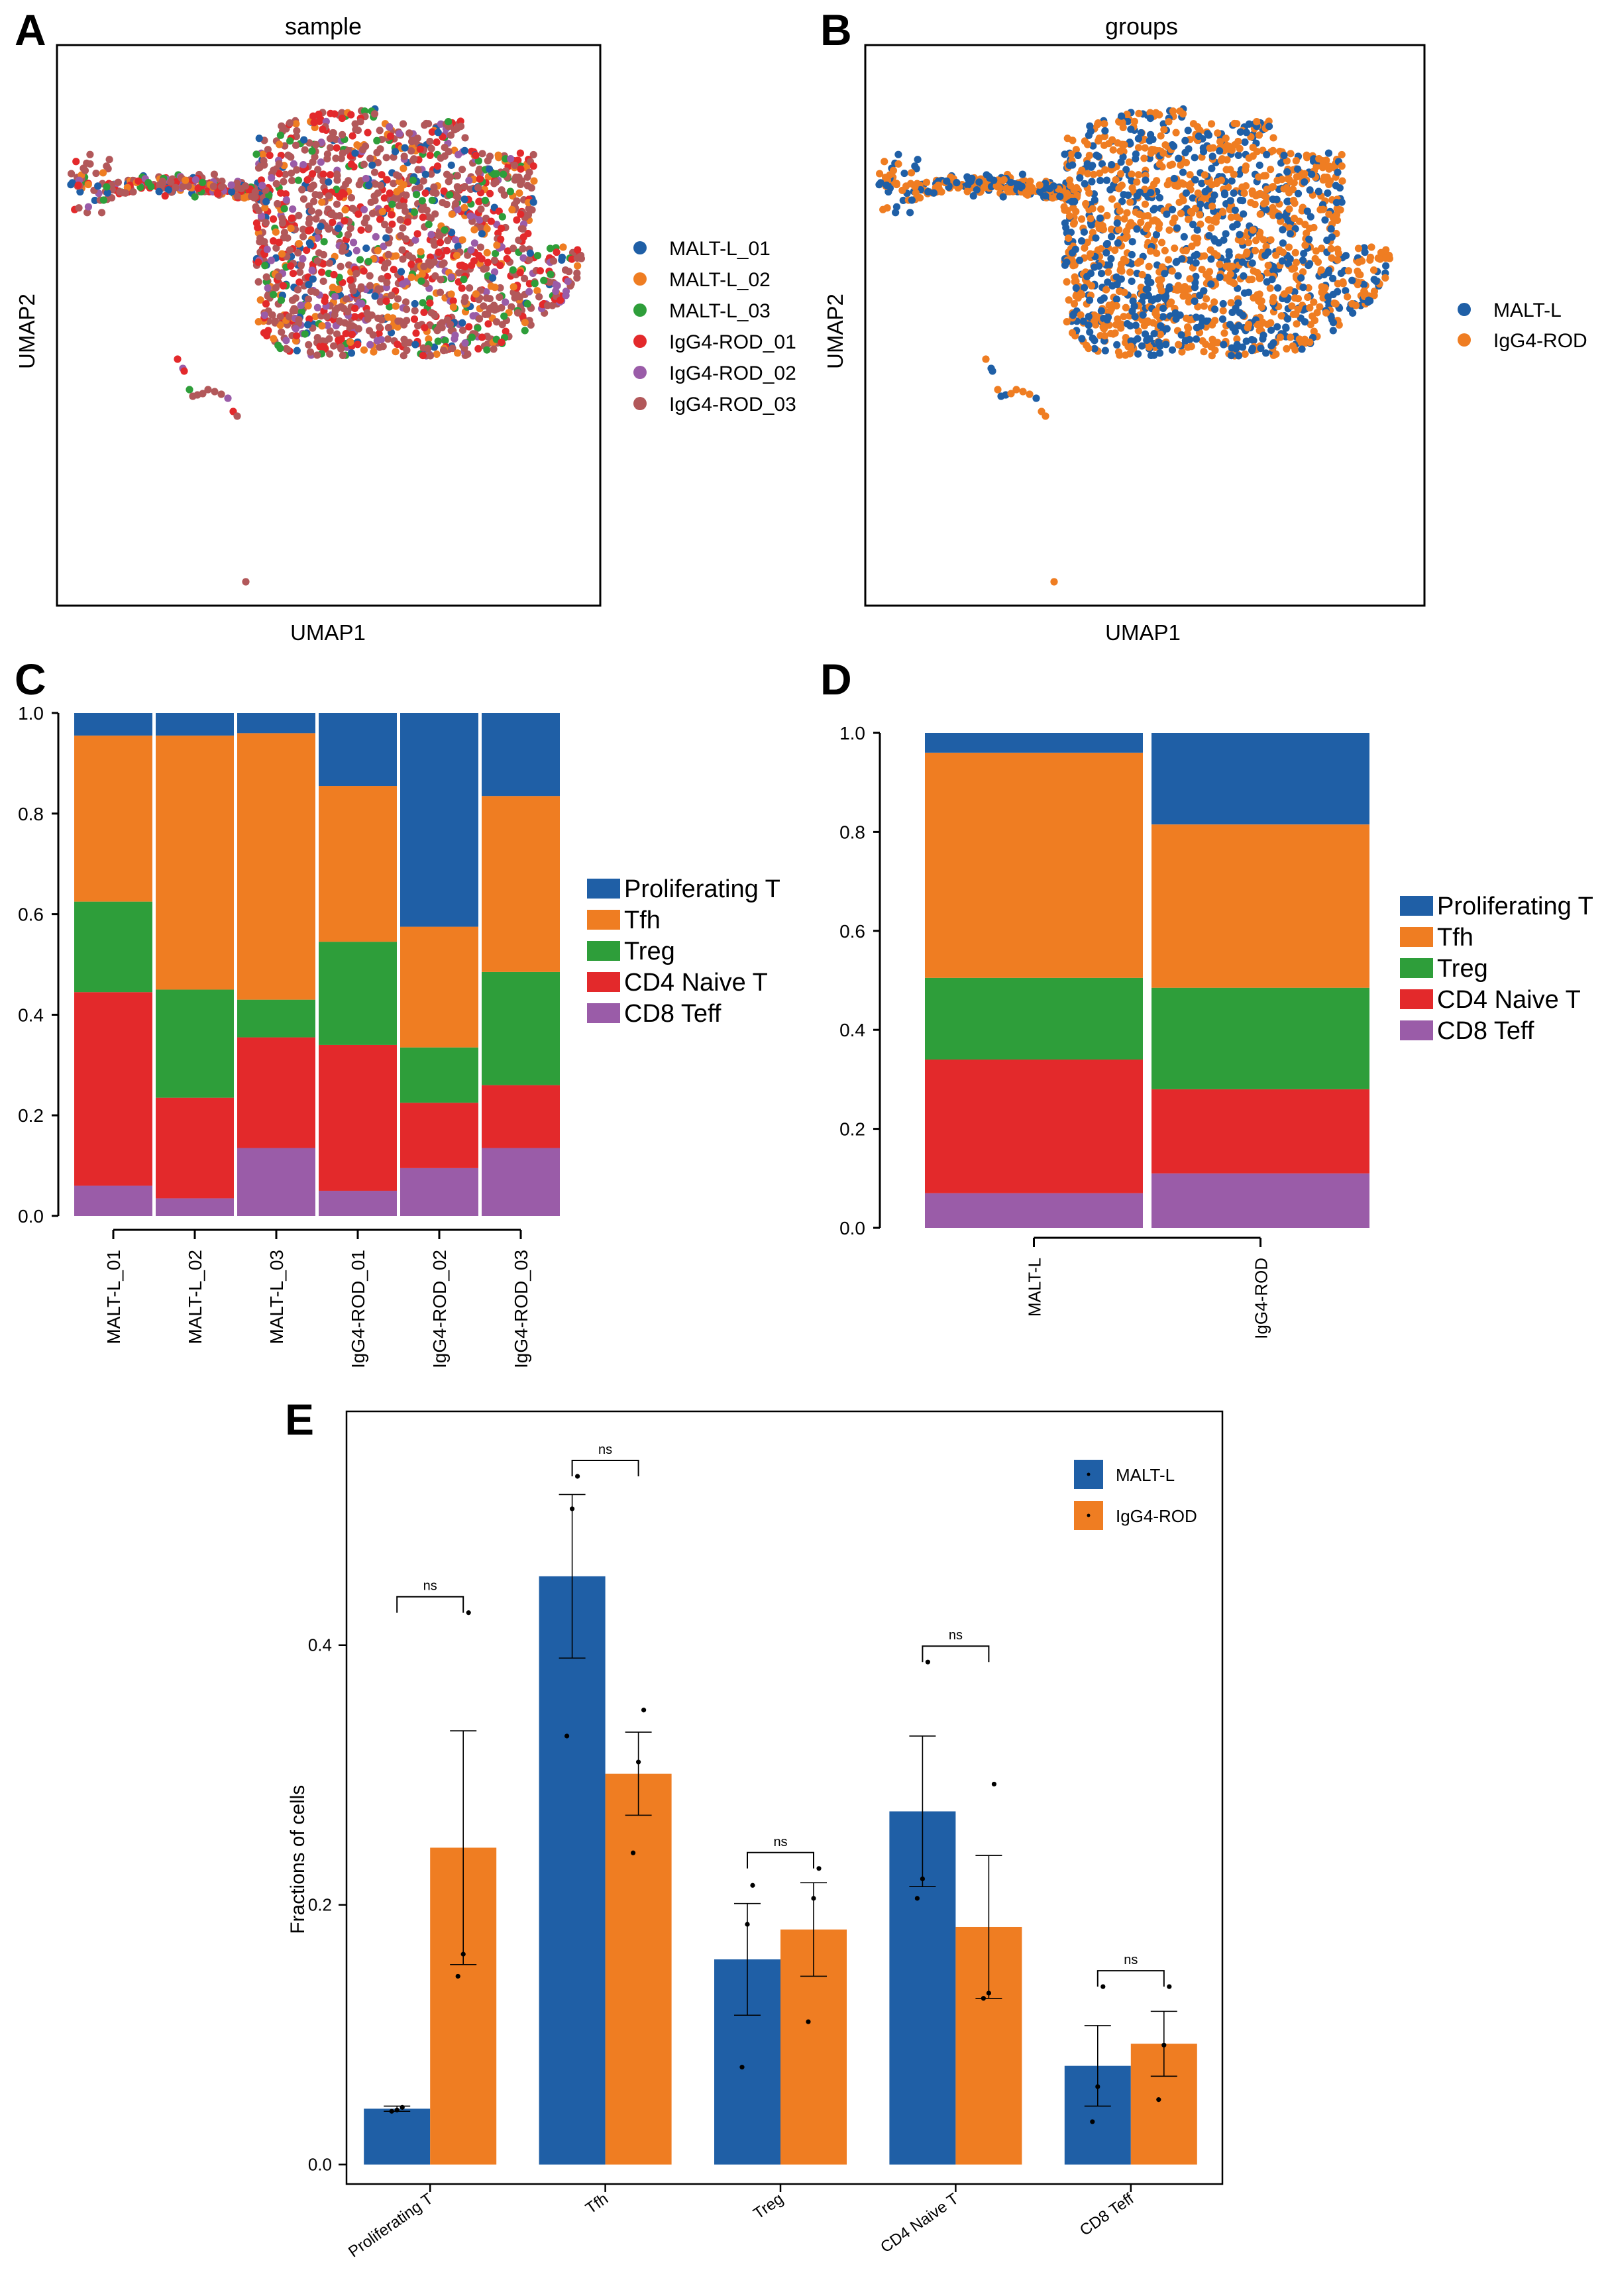 The width and height of the screenshot is (1606, 2296). I want to click on bar-segment-cd4-naive-t, so click(276, 1092).